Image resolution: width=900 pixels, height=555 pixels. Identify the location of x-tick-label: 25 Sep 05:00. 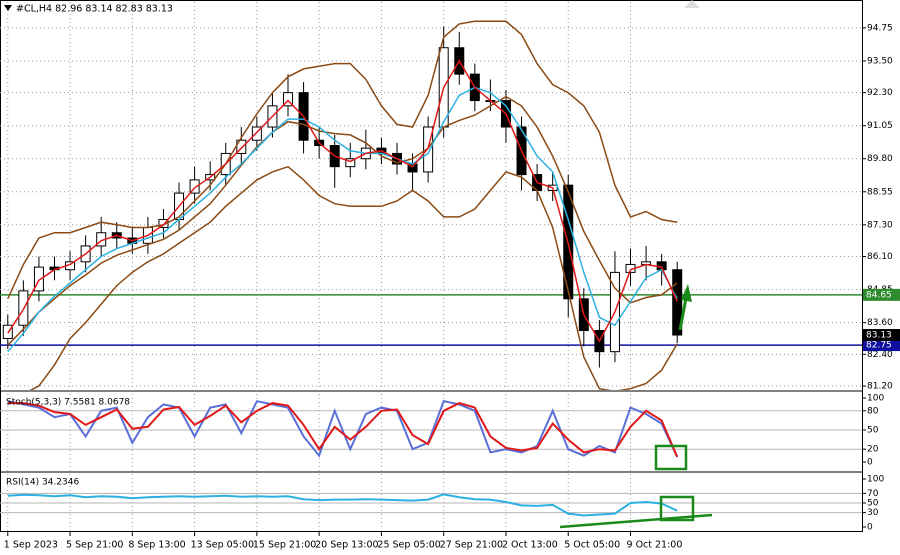
(408, 545).